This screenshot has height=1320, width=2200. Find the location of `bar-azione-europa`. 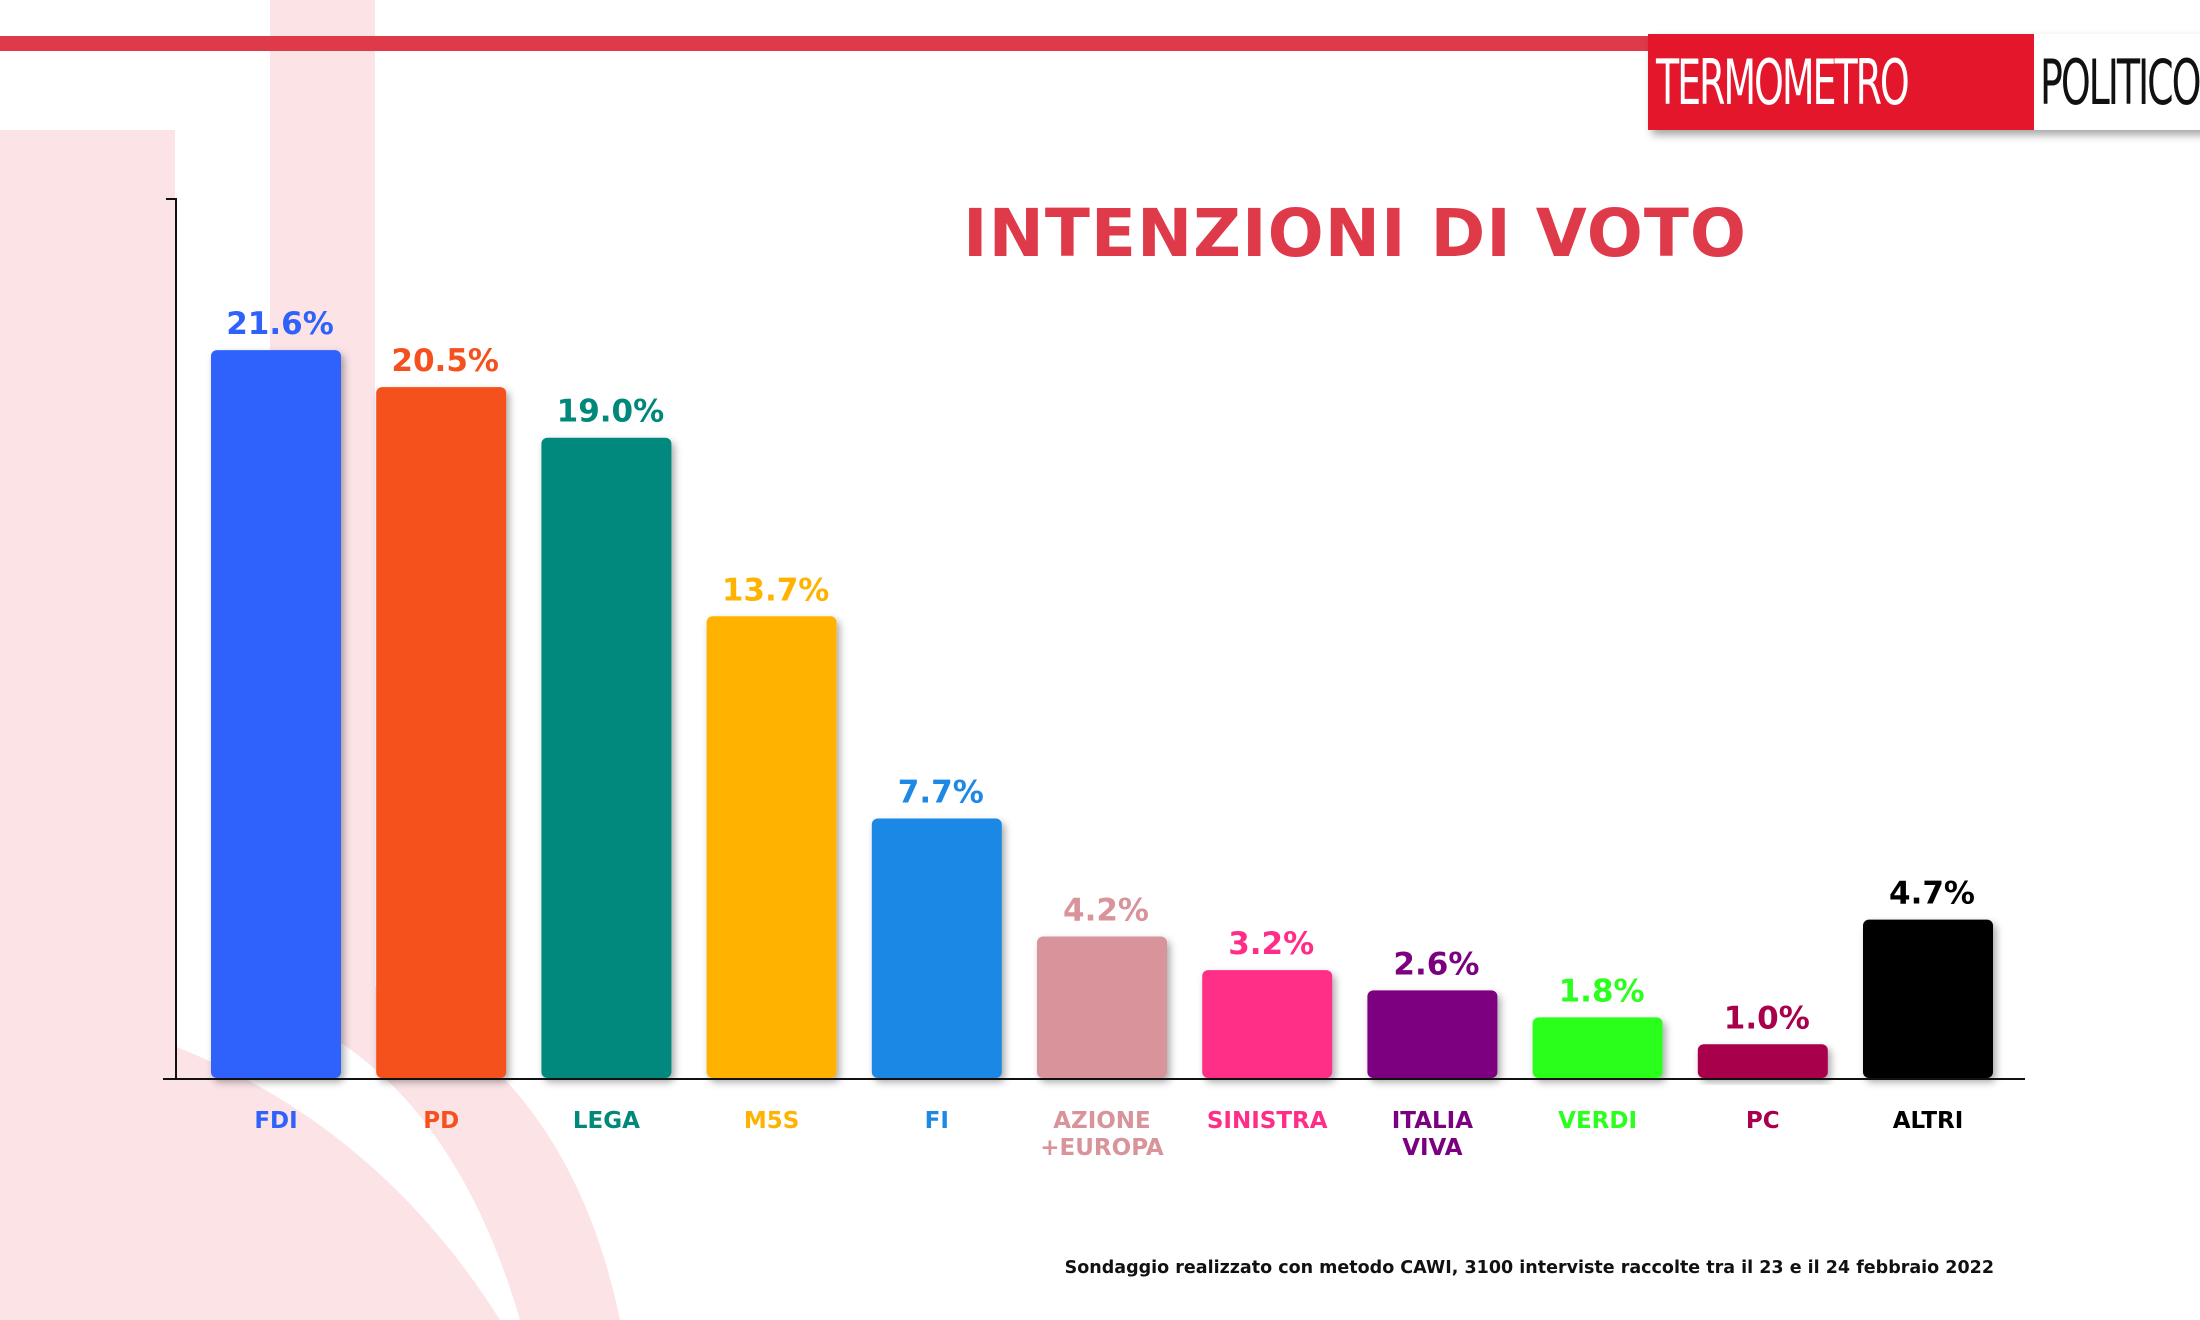

bar-azione-europa is located at coordinates (1102, 1007).